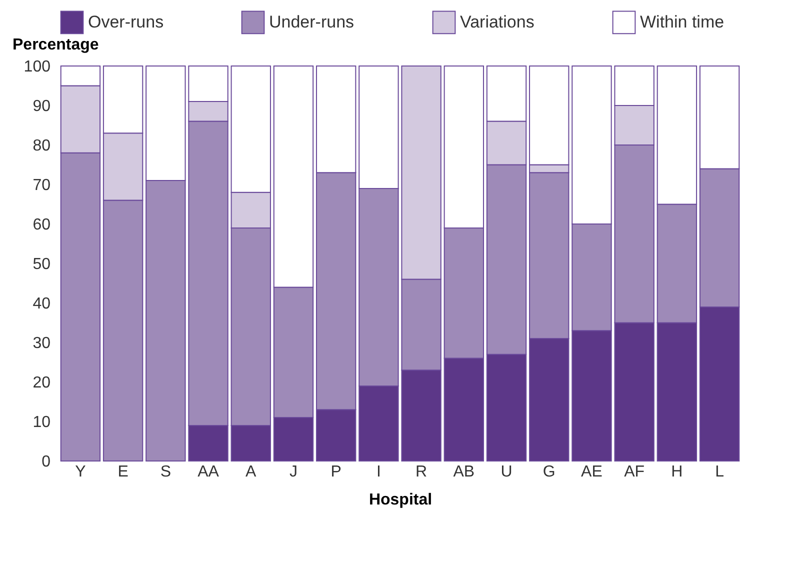 The width and height of the screenshot is (811, 572). Describe the element at coordinates (123, 472) in the screenshot. I see `x-tick-label: E` at that location.